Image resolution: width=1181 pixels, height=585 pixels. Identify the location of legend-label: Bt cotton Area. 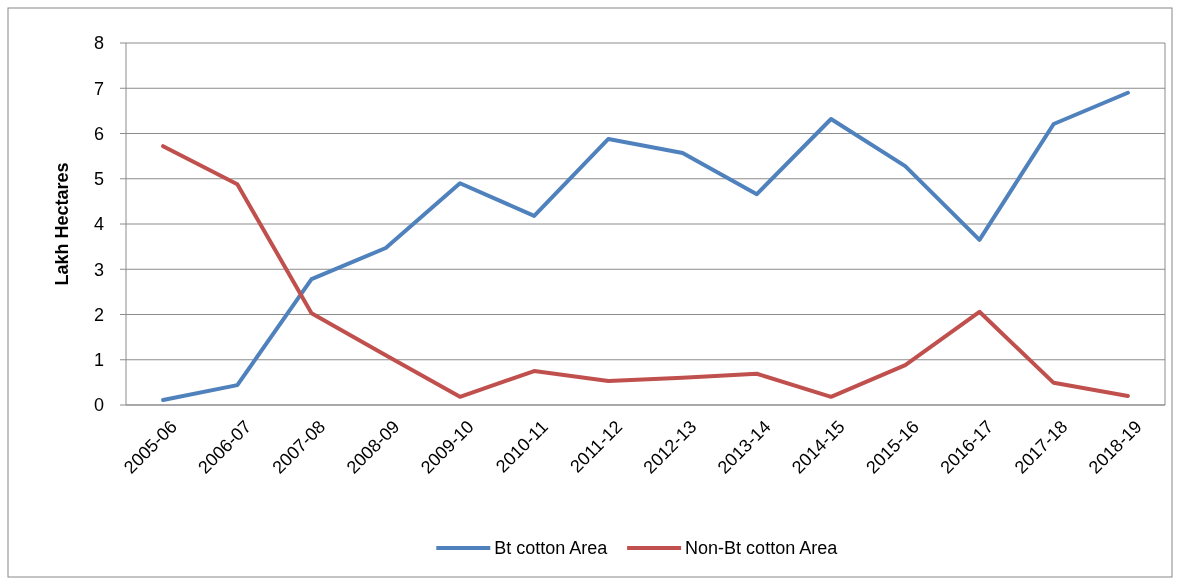
(551, 548).